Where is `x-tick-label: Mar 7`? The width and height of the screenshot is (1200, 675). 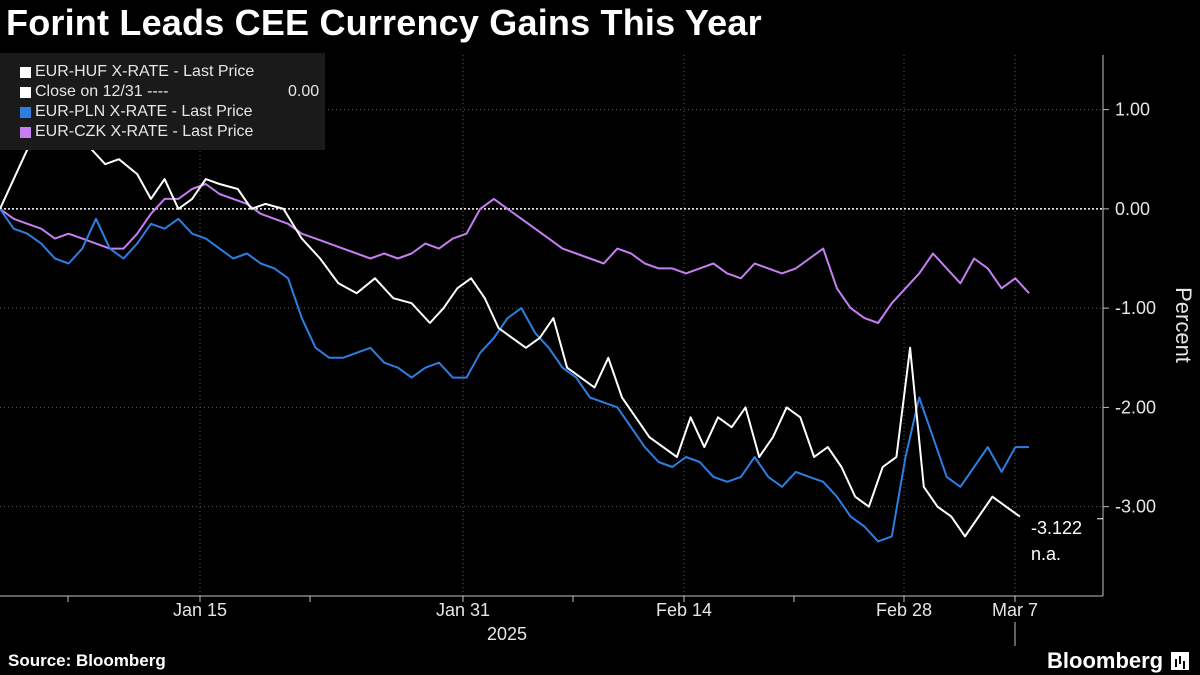
x-tick-label: Mar 7 is located at coordinates (1015, 610).